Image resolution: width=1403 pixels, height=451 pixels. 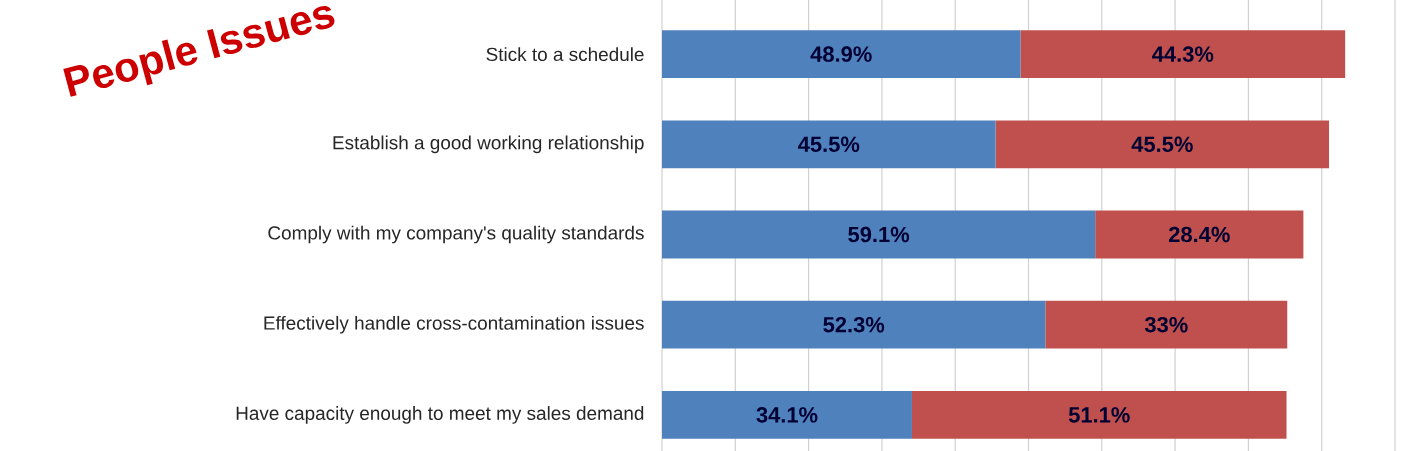 I want to click on data-label: 59.1%, so click(x=879, y=234).